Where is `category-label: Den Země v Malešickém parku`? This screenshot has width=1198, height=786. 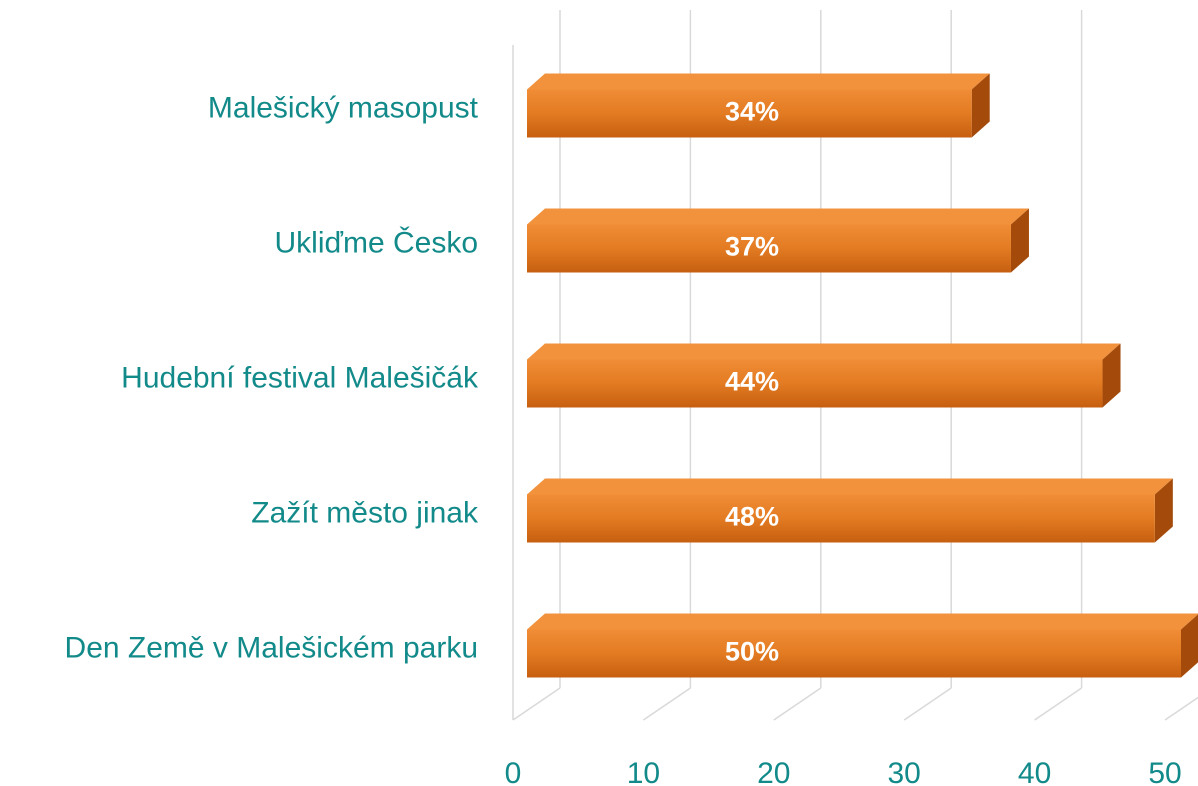
category-label: Den Země v Malešickém parku is located at coordinates (271, 647).